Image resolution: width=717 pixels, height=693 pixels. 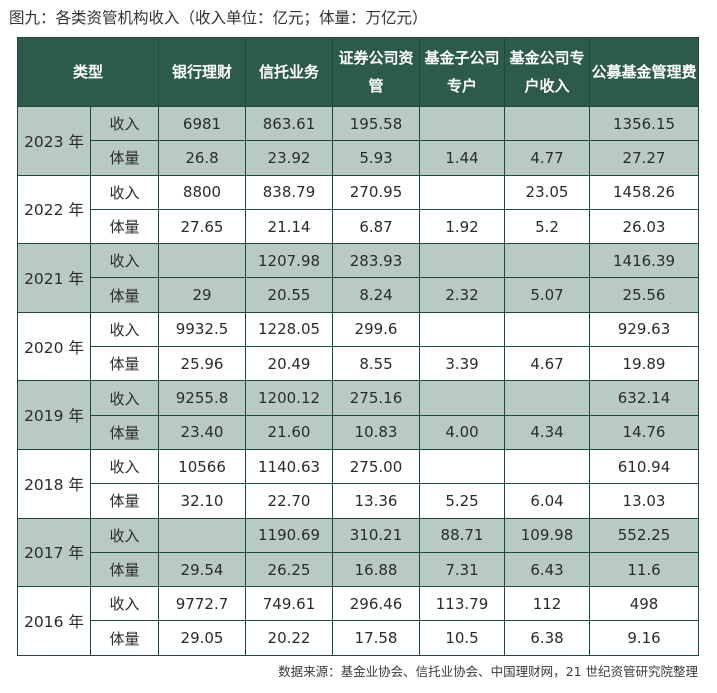 I want to click on table-row: 2022 年收入 8800 838.79 270.95 23.05 1458.26, so click(x=358, y=209).